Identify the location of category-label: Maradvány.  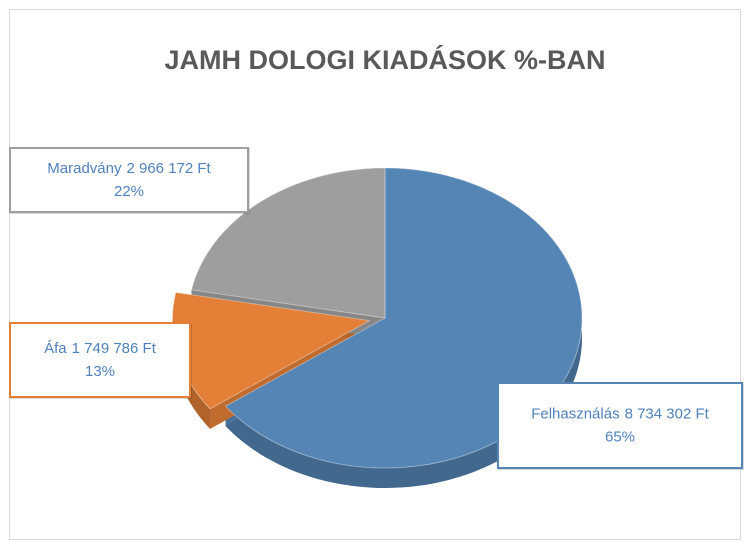
(84, 168).